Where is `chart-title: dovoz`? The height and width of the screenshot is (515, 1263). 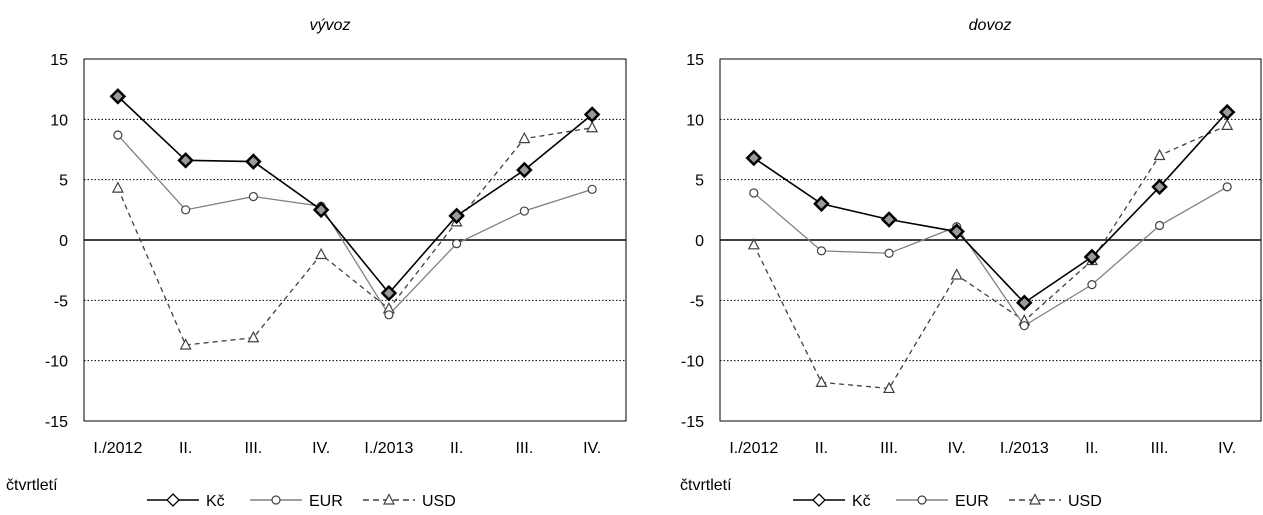 chart-title: dovoz is located at coordinates (990, 25).